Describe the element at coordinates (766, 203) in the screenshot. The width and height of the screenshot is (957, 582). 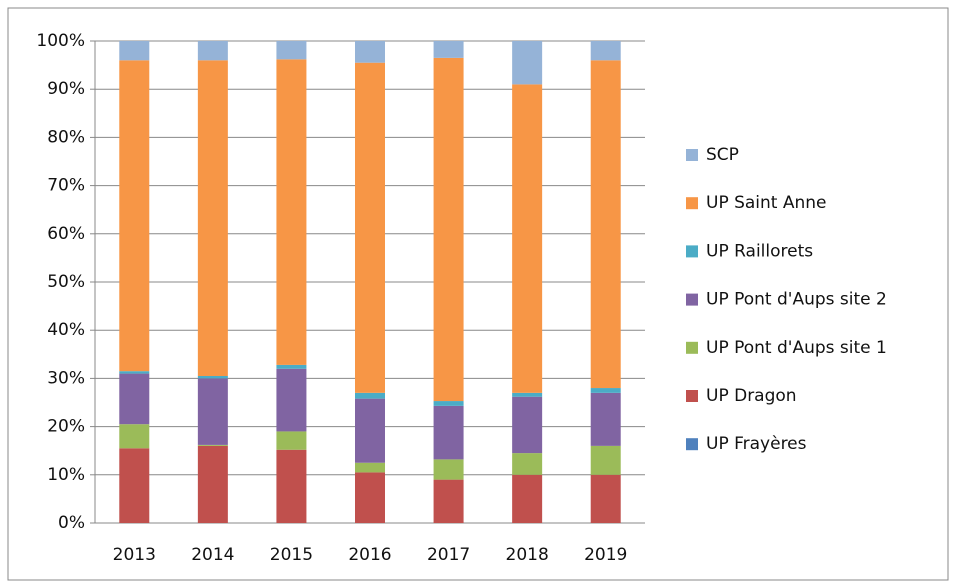
I see `legend-label: UP Saint Anne` at that location.